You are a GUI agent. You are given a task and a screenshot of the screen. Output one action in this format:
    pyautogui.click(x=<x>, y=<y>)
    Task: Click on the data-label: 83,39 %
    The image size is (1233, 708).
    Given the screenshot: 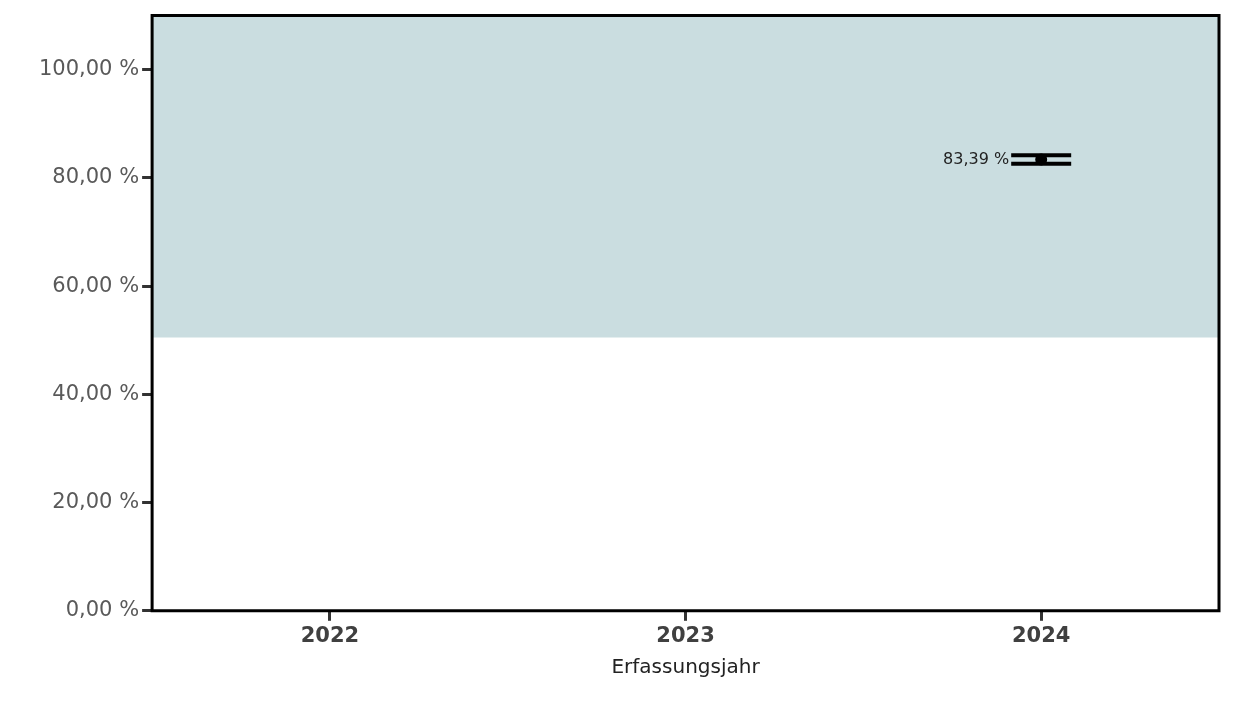 What is the action you would take?
    pyautogui.click(x=976, y=158)
    